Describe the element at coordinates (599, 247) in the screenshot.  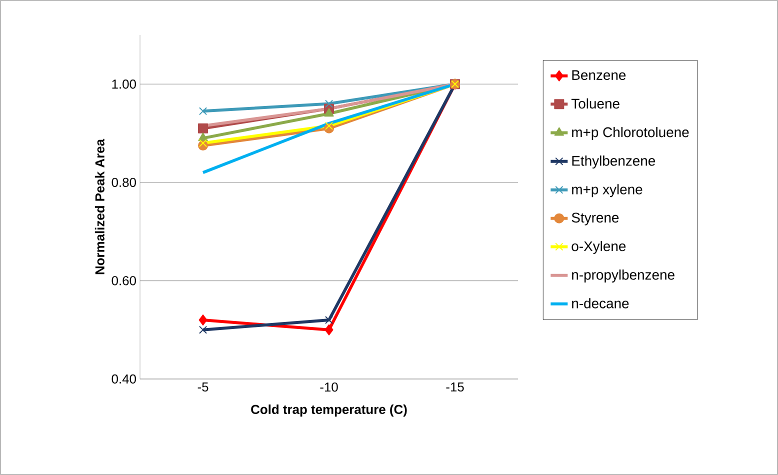
I see `legend-label: o-Xylene` at that location.